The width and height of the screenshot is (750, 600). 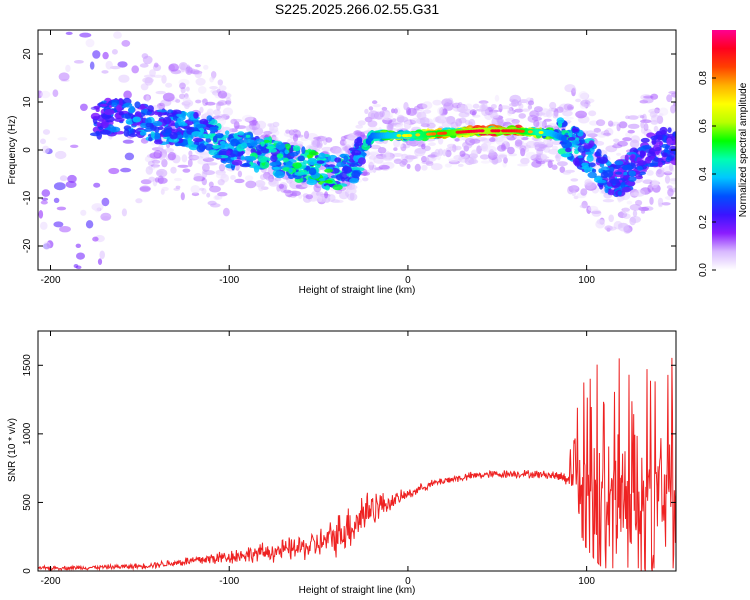 What do you see at coordinates (27, 365) in the screenshot?
I see `bottom-y-tick-label: 1500` at bounding box center [27, 365].